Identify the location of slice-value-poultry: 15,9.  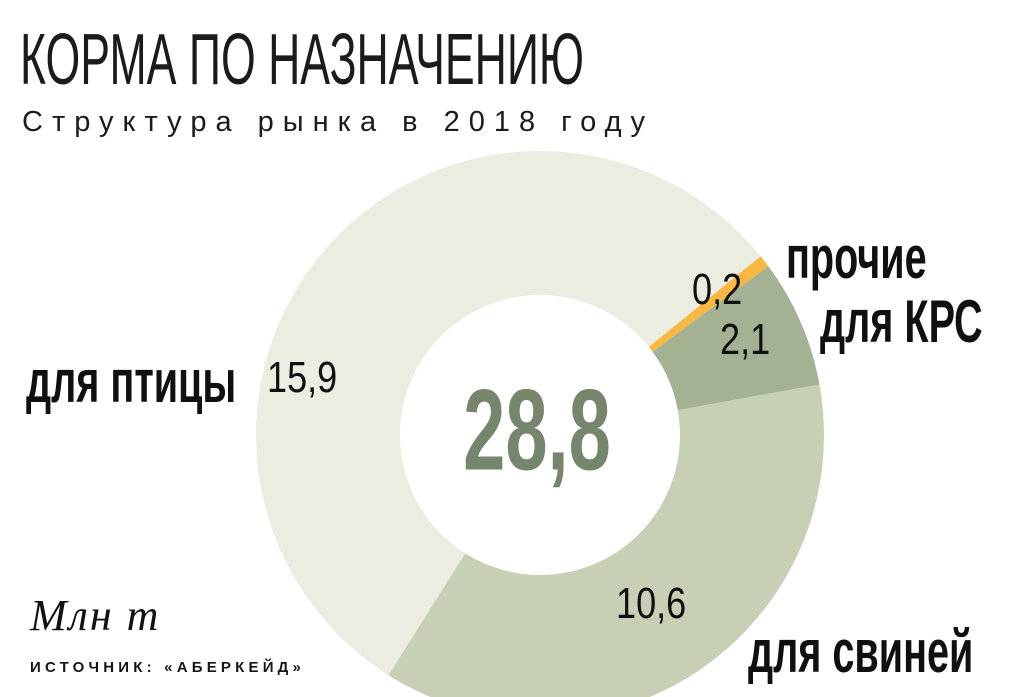
(302, 377).